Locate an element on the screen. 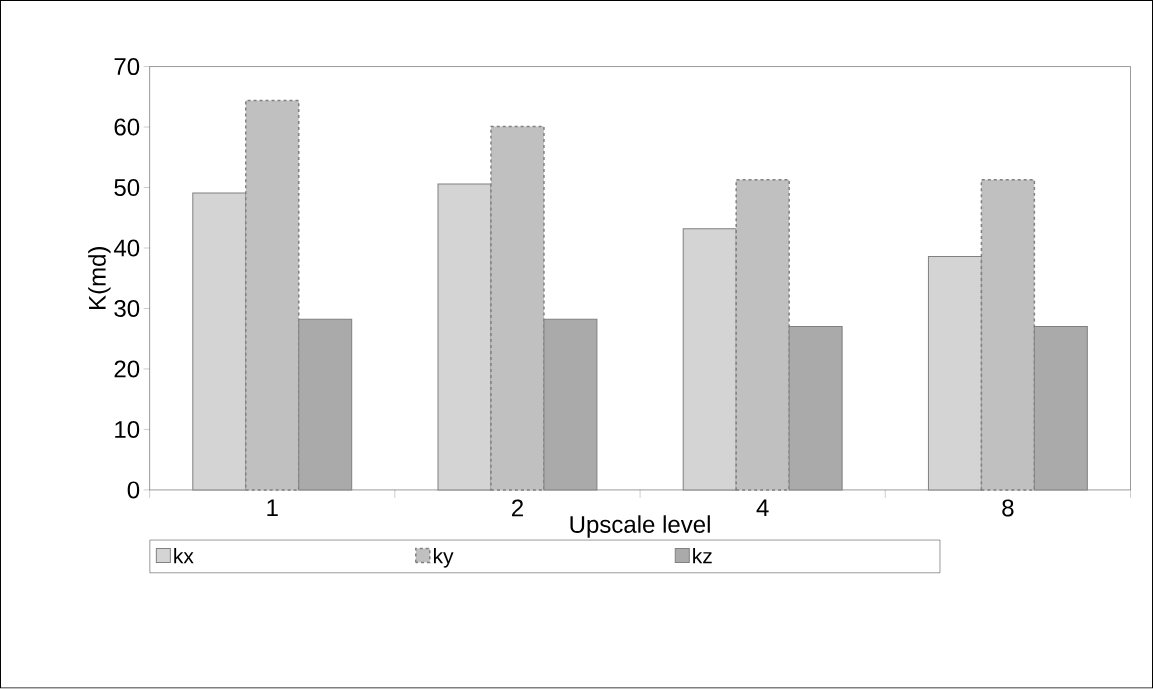  y-axis-title: K(md) is located at coordinates (99, 278).